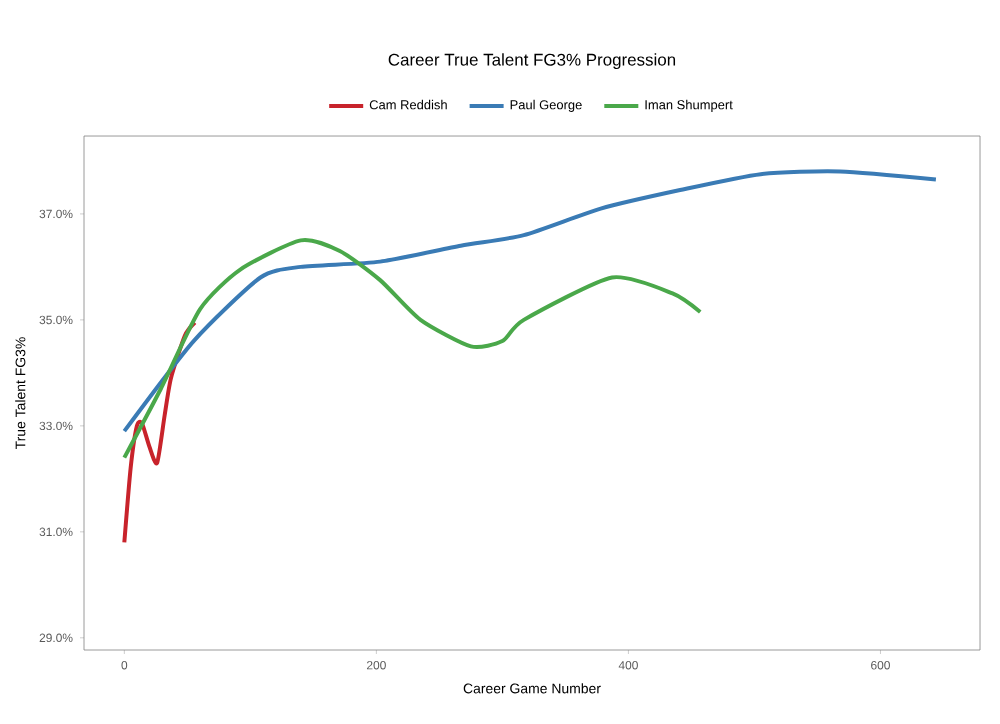  Describe the element at coordinates (532, 61) in the screenshot. I see `chart-title: Career True Talent FG3% Progression` at that location.